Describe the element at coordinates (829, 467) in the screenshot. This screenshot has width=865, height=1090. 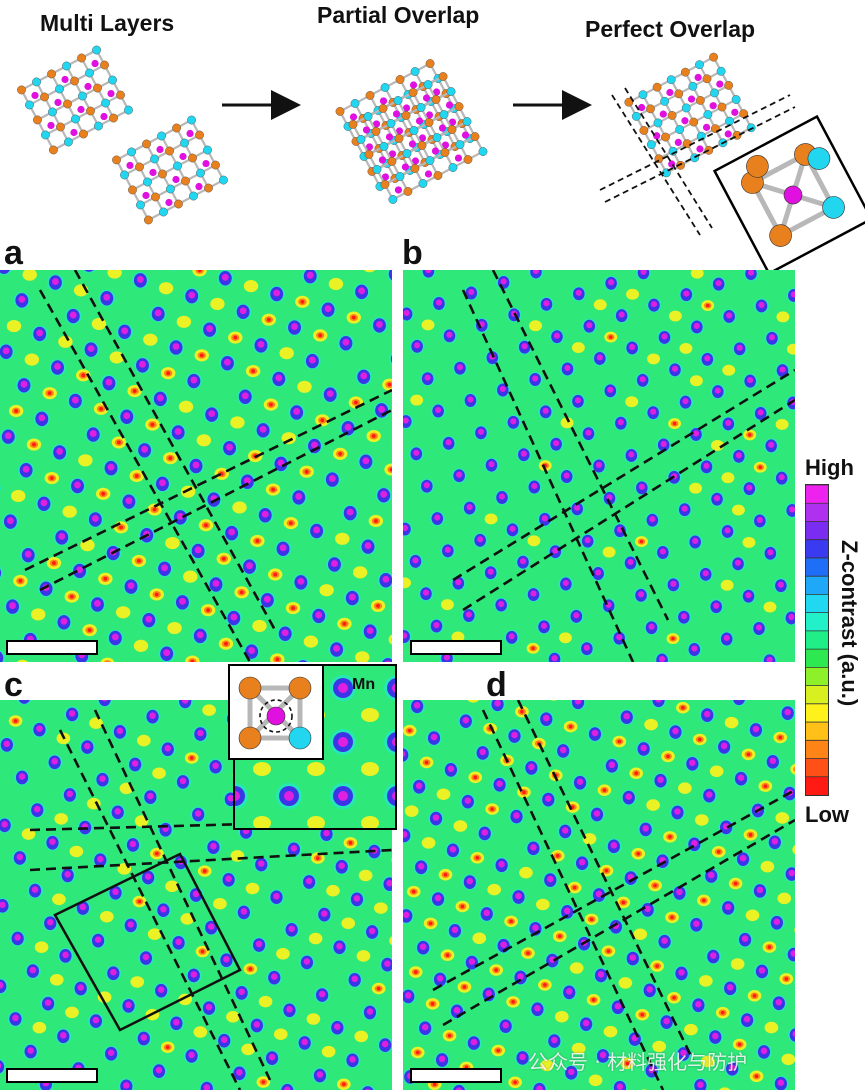
I see `colorbar-high-label: High` at that location.